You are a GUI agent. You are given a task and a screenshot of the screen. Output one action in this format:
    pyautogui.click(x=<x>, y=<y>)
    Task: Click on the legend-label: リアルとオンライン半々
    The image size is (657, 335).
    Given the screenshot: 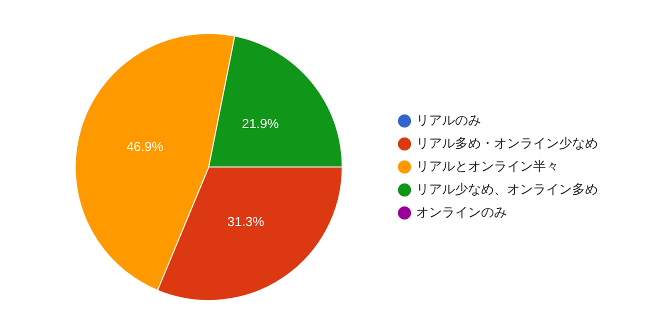 What is the action you would take?
    pyautogui.click(x=487, y=166)
    